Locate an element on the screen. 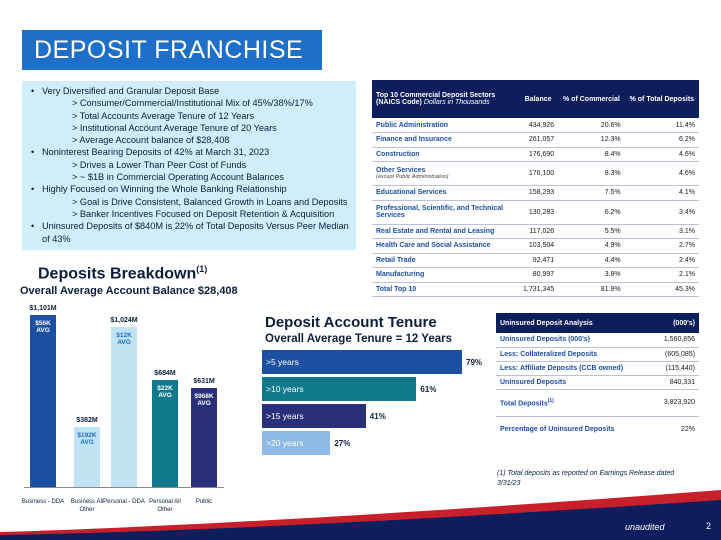  breakdown-title-text: Deposits Breakdown is located at coordinates (117, 274).